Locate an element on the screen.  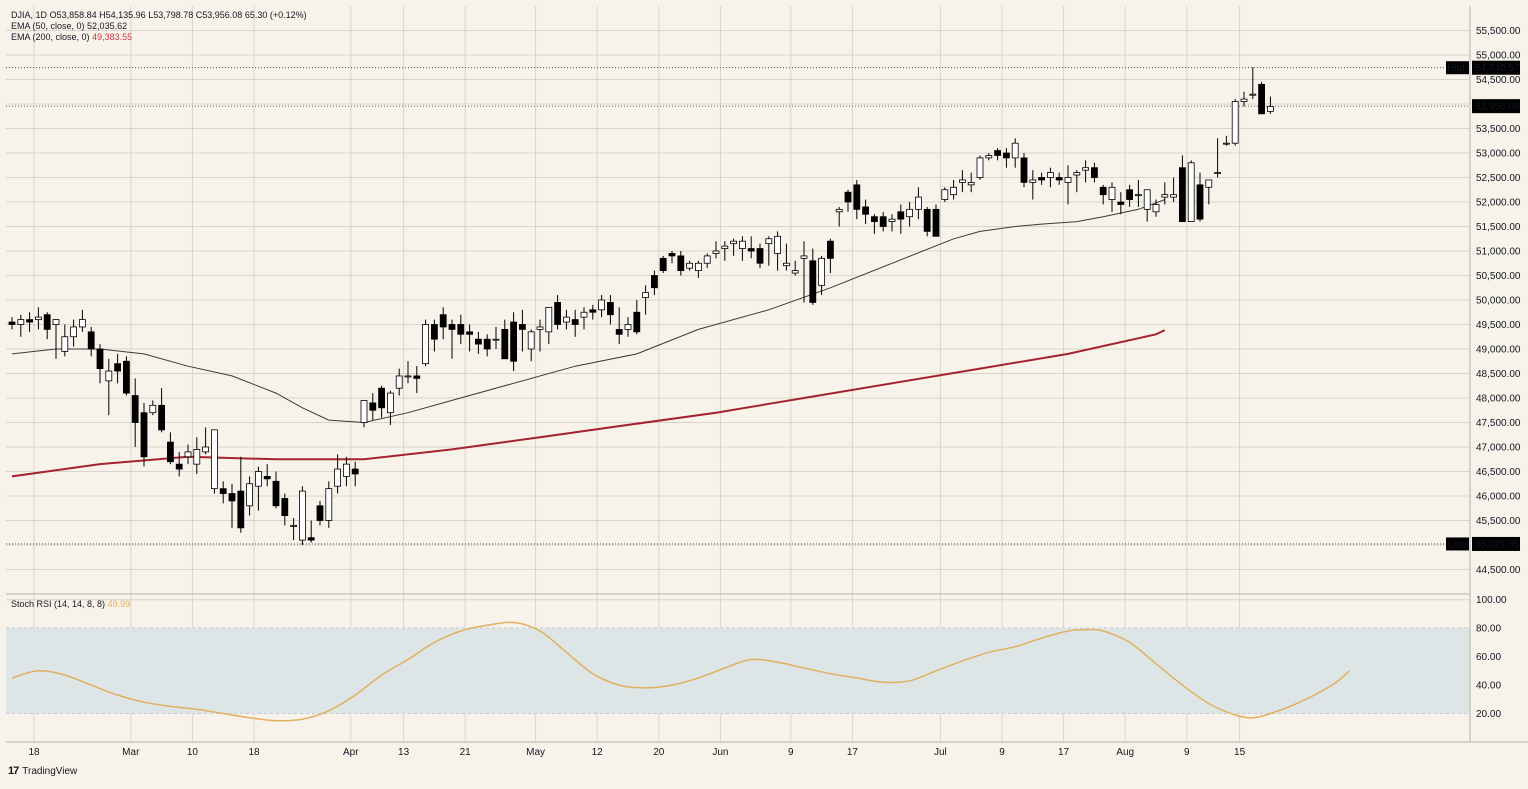
time-tick-label: 9 is located at coordinates (1187, 752).